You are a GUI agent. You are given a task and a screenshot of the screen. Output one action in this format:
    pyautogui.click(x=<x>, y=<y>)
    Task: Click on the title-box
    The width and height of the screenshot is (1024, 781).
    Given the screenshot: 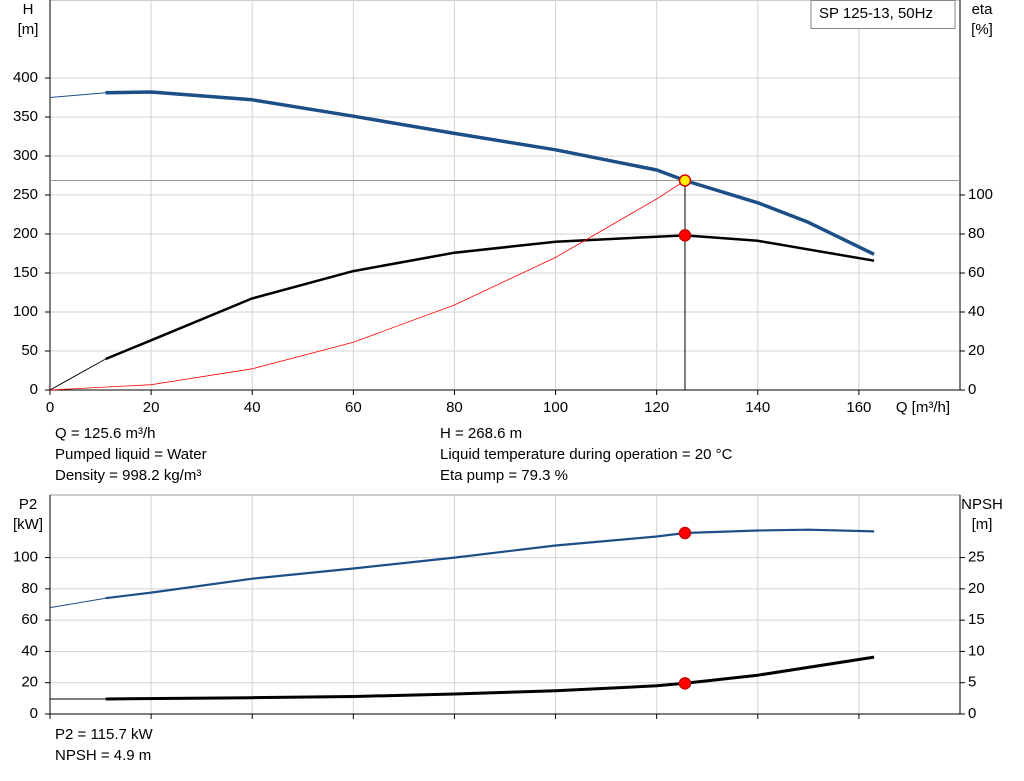 What is the action you would take?
    pyautogui.click(x=883, y=14)
    